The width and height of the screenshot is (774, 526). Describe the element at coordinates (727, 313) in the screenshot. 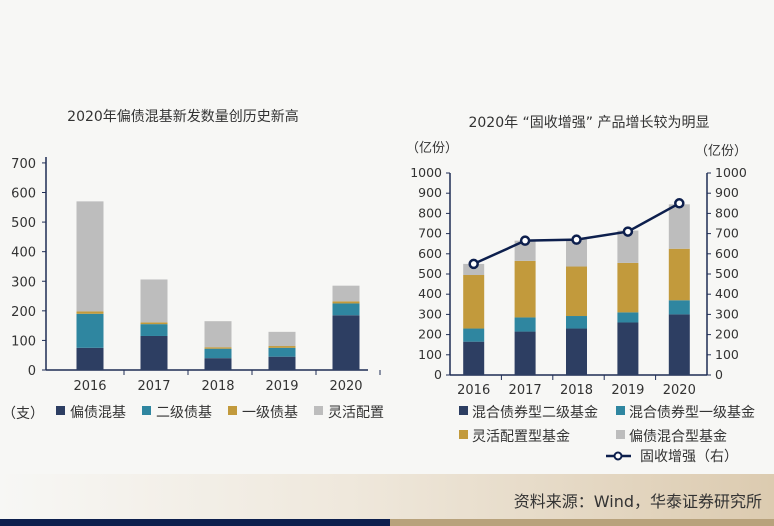

I see `right-right-y-tick-label: 300` at that location.